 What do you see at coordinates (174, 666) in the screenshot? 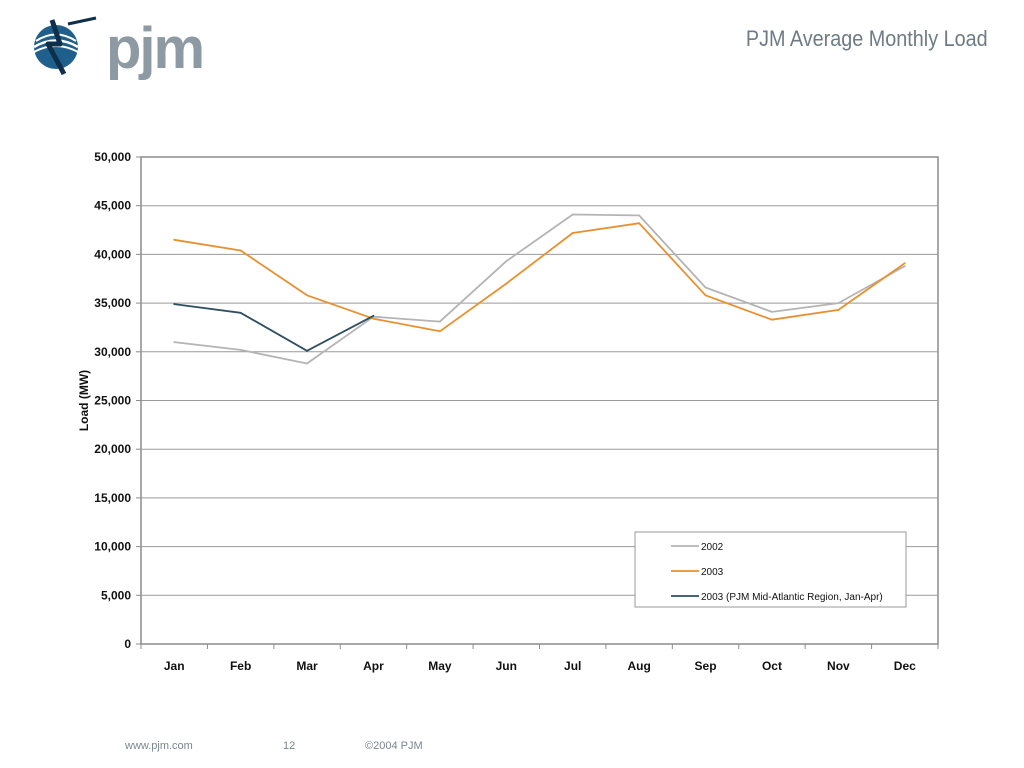
I see `x-tick-label: Jan` at bounding box center [174, 666].